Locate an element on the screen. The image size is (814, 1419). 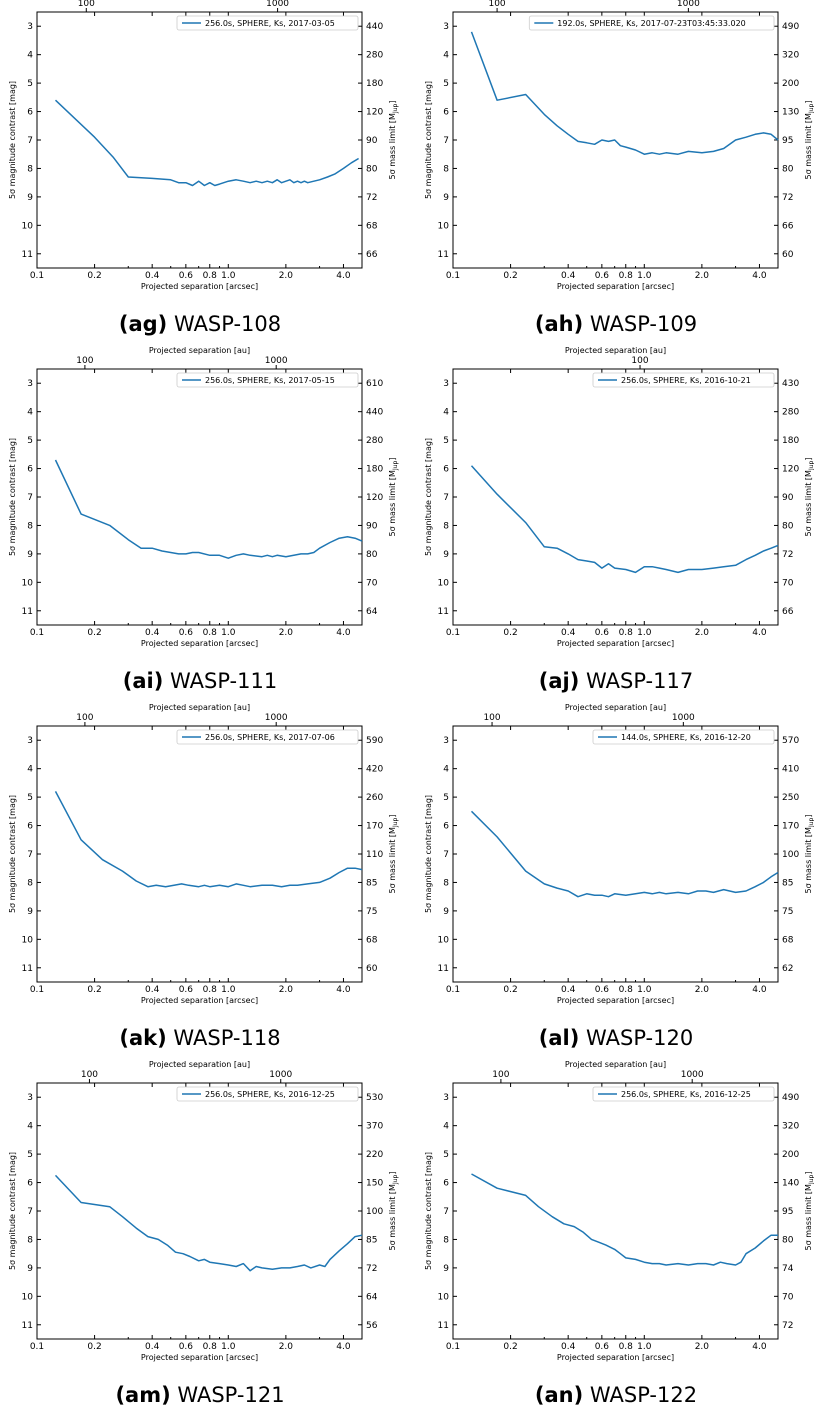
y2-tick-label: 280 is located at coordinates (790, 413).